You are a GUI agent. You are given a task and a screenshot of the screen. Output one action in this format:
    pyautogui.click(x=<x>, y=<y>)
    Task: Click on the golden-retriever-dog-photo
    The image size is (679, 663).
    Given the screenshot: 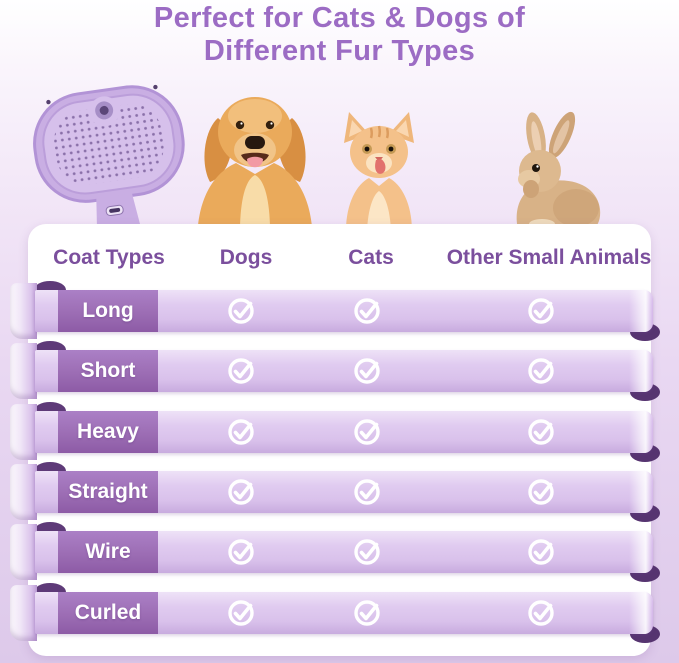 What is the action you would take?
    pyautogui.click(x=255, y=161)
    